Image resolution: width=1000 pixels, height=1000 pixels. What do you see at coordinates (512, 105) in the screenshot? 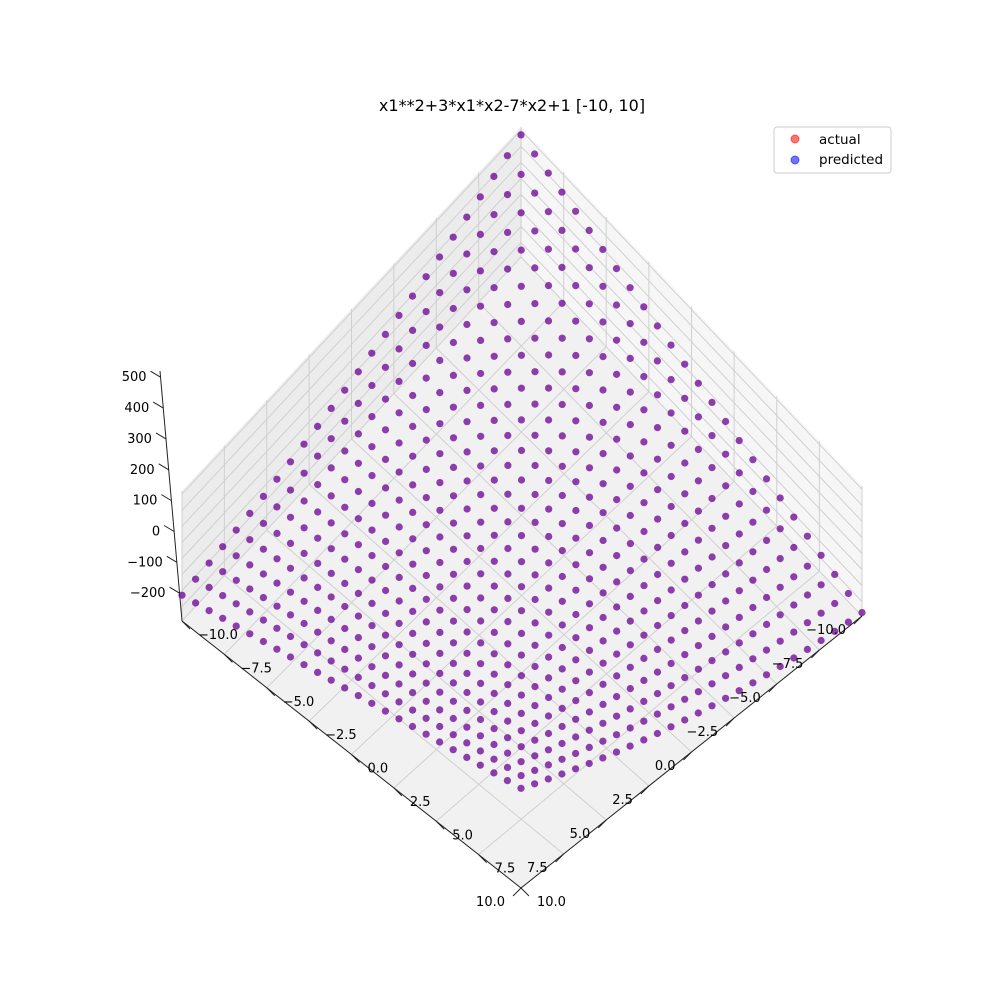
I see `chart-title: x1**2+3*x1*x2-7*x2+1 [-10, 10]` at bounding box center [512, 105].